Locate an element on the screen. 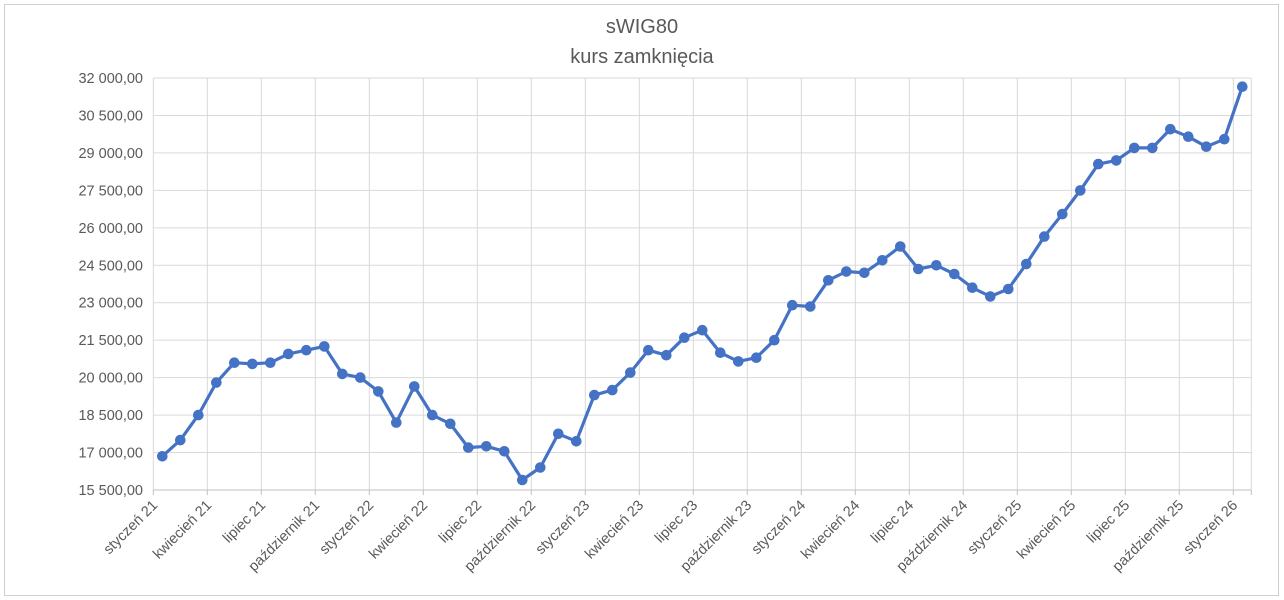 Image resolution: width=1284 pixels, height=600 pixels. x-axis-tick-label: kwiecień 22 is located at coordinates (398, 530).